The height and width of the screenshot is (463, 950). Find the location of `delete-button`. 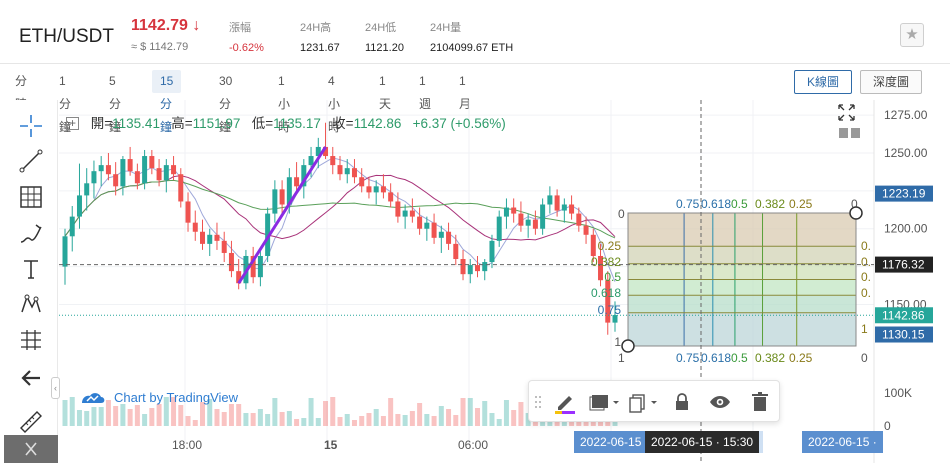

delete-button is located at coordinates (760, 402).